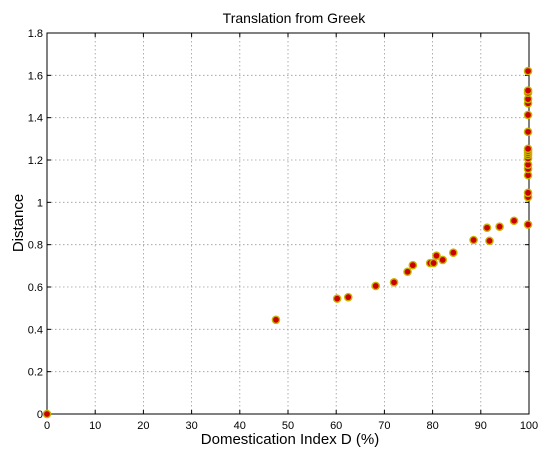  Describe the element at coordinates (529, 426) in the screenshot. I see `x-tick-label: 100` at that location.